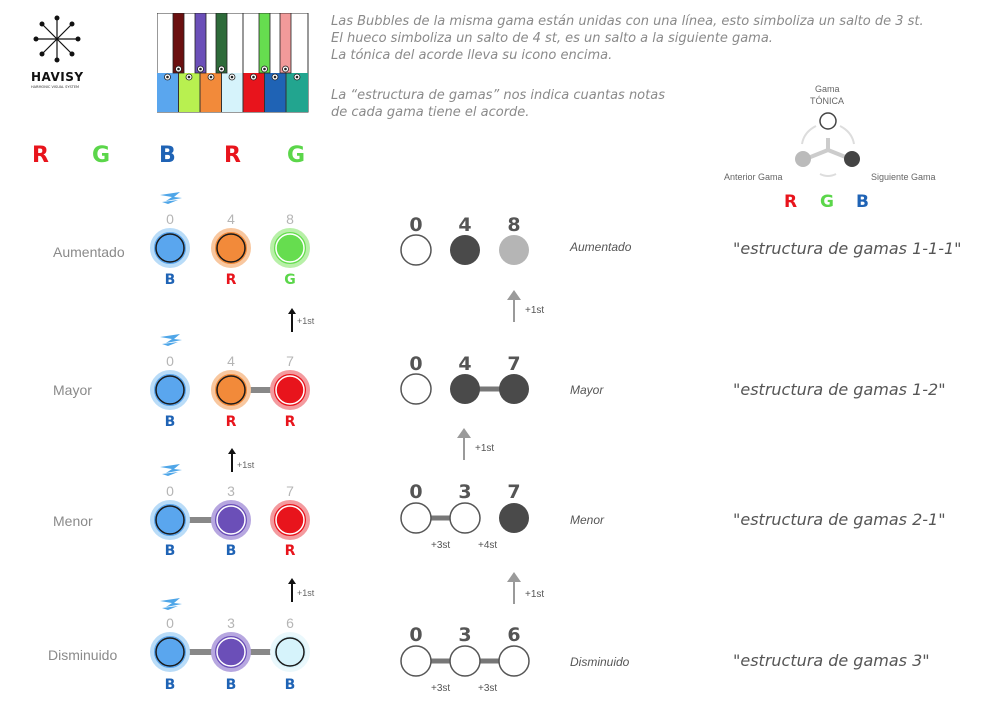 This screenshot has width=991, height=702. Describe the element at coordinates (170, 280) in the screenshot. I see `l-gama-1-0: B` at that location.